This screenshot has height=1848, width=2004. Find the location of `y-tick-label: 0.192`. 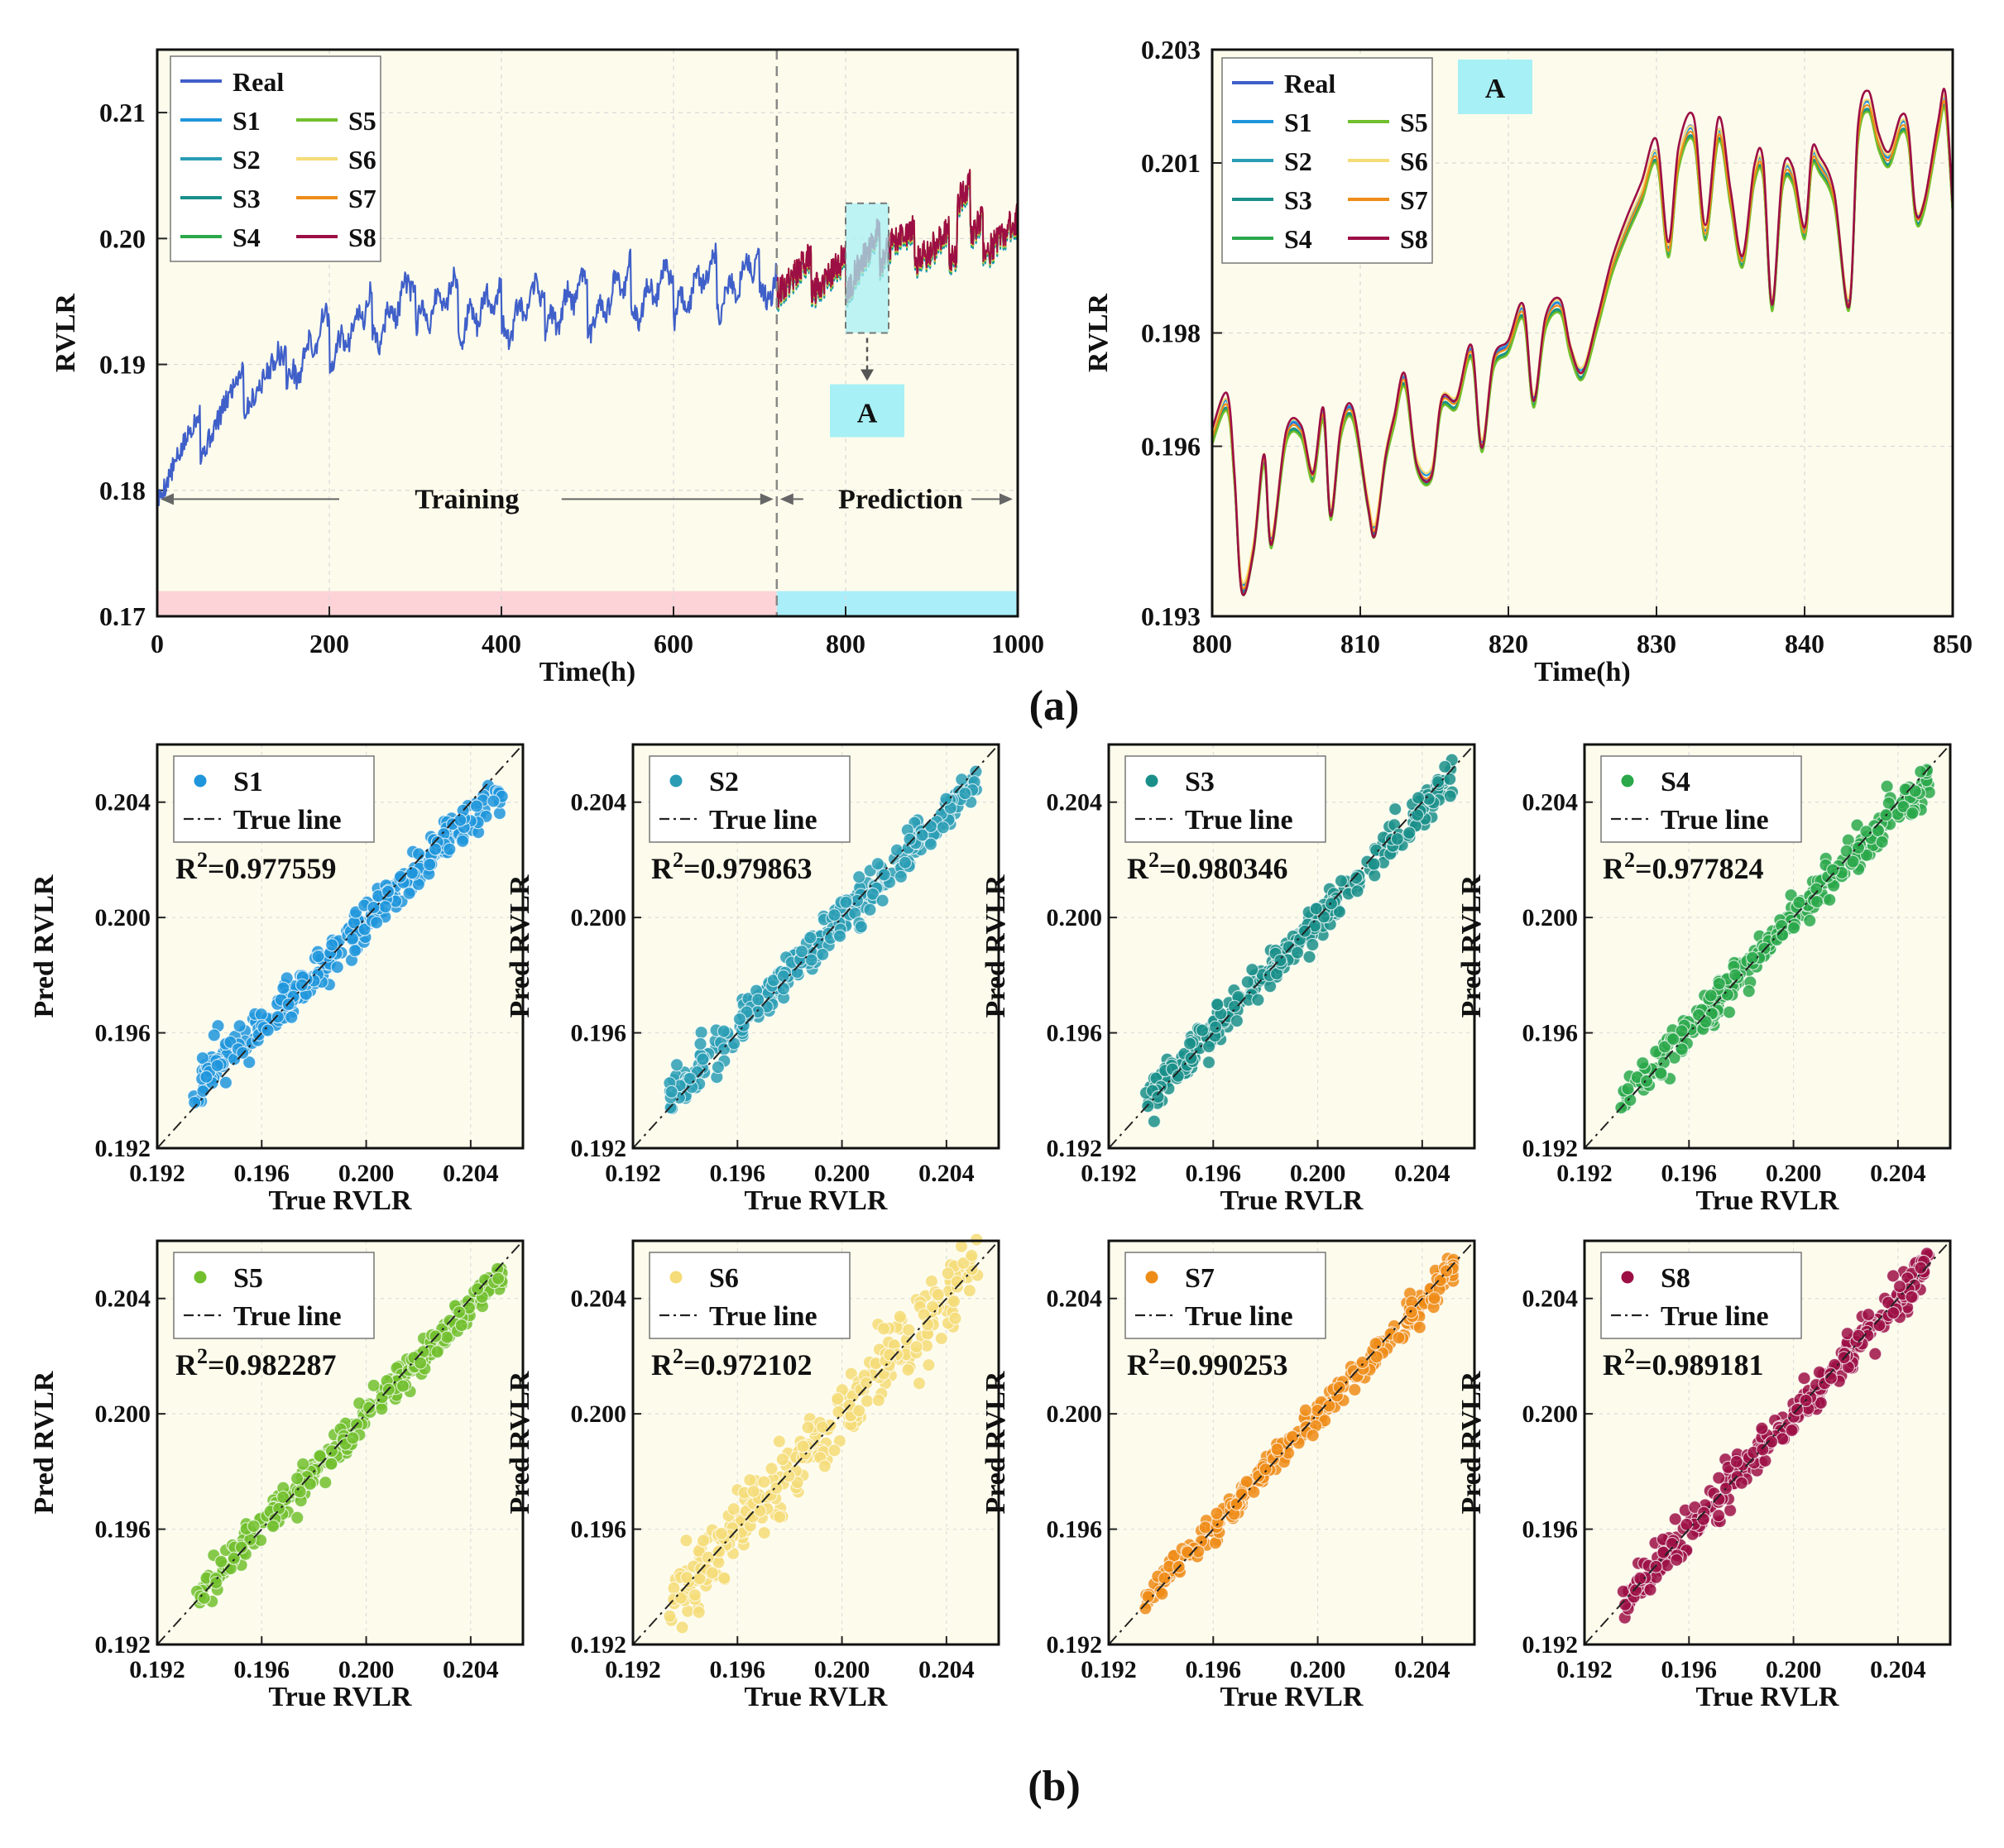

y-tick-label: 0.192 is located at coordinates (123, 1645).